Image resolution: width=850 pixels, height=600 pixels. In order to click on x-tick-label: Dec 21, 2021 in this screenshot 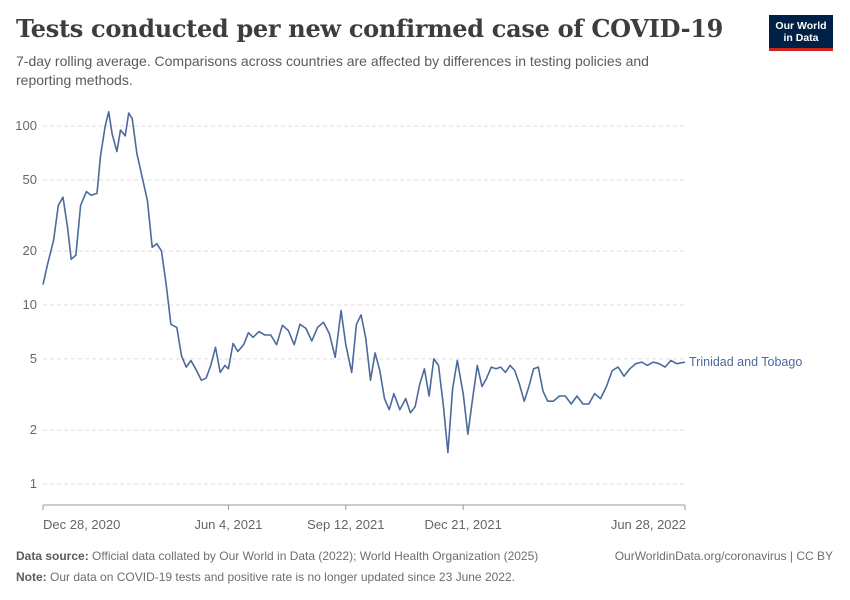, I will do `click(463, 524)`.